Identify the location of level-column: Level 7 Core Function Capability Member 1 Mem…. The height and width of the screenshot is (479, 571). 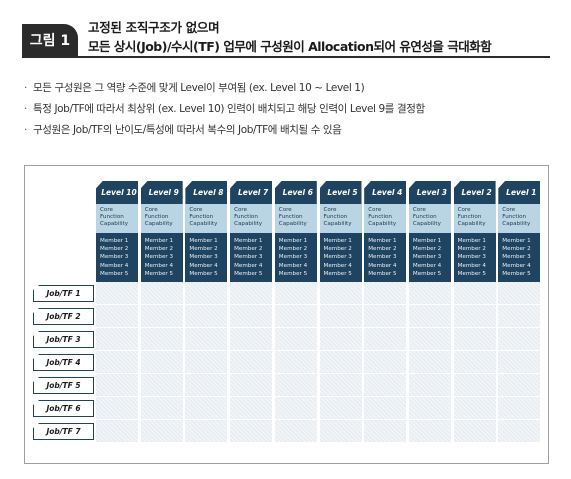
(251, 231).